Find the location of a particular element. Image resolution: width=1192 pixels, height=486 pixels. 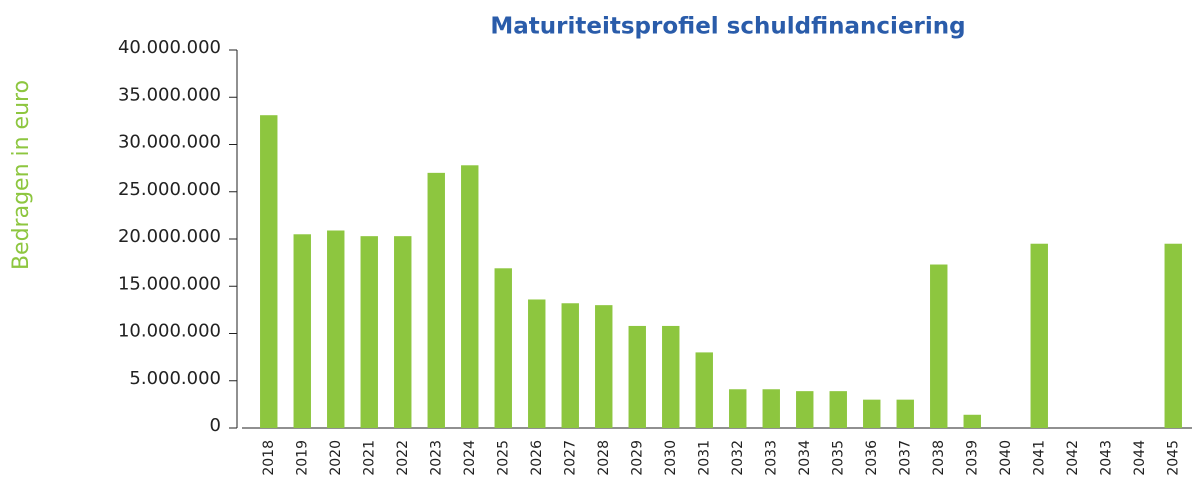

x-tick-label: 2026 is located at coordinates (537, 458).